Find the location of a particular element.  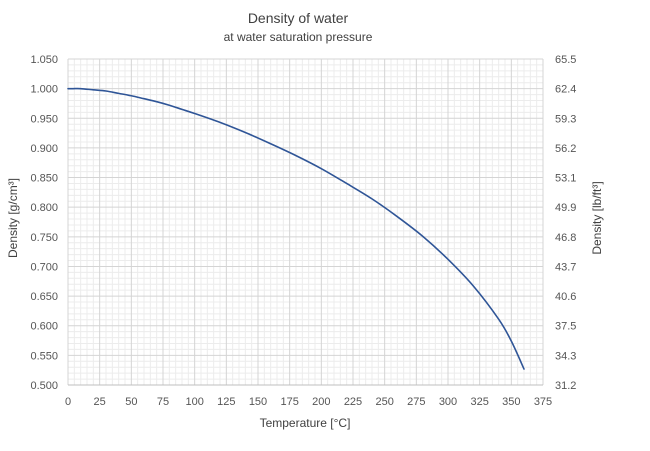

y-tick-label: 0.700 is located at coordinates (44, 267).